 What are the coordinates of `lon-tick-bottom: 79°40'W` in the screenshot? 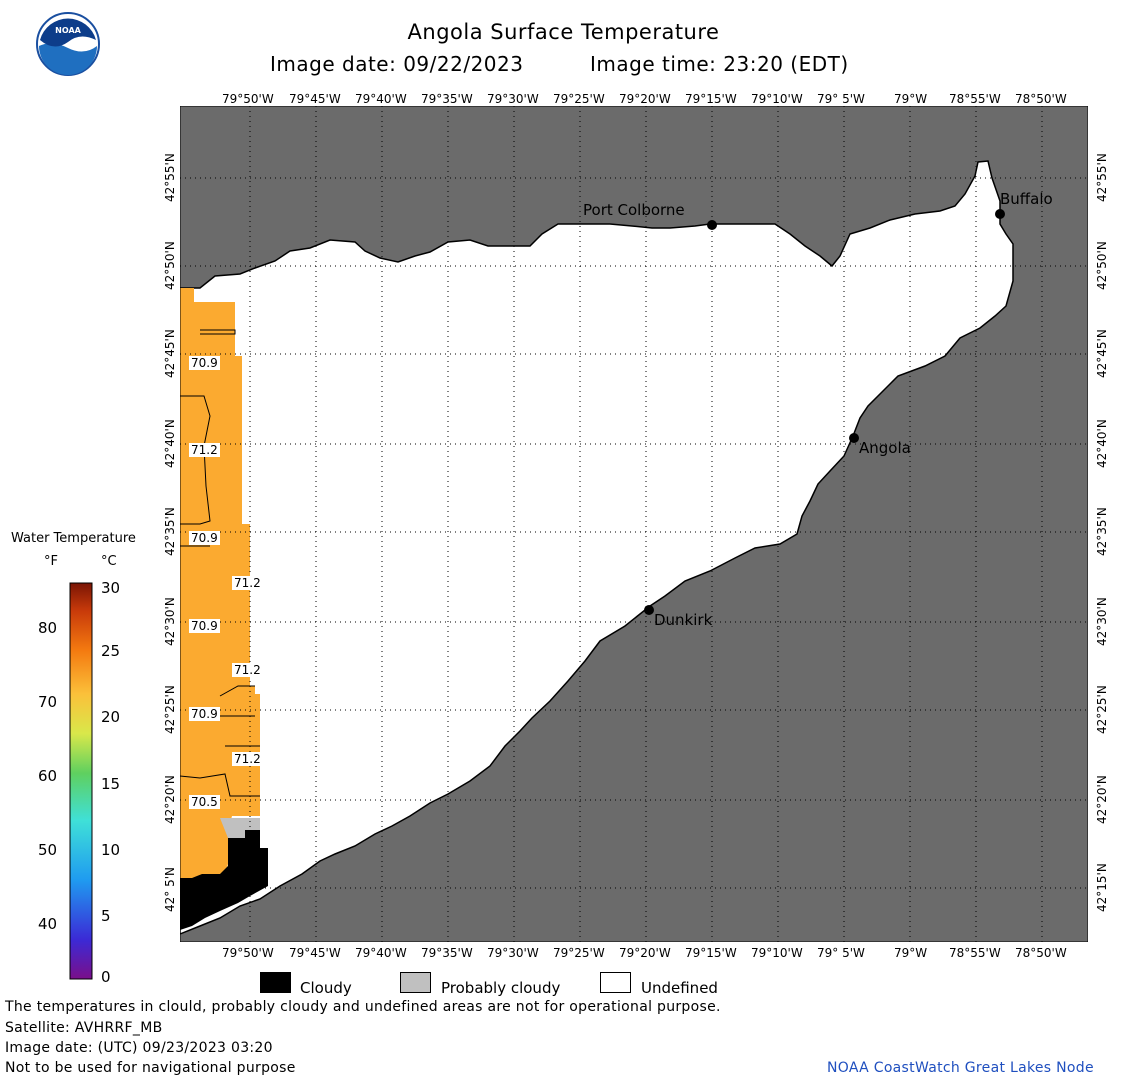 It's located at (381, 953).